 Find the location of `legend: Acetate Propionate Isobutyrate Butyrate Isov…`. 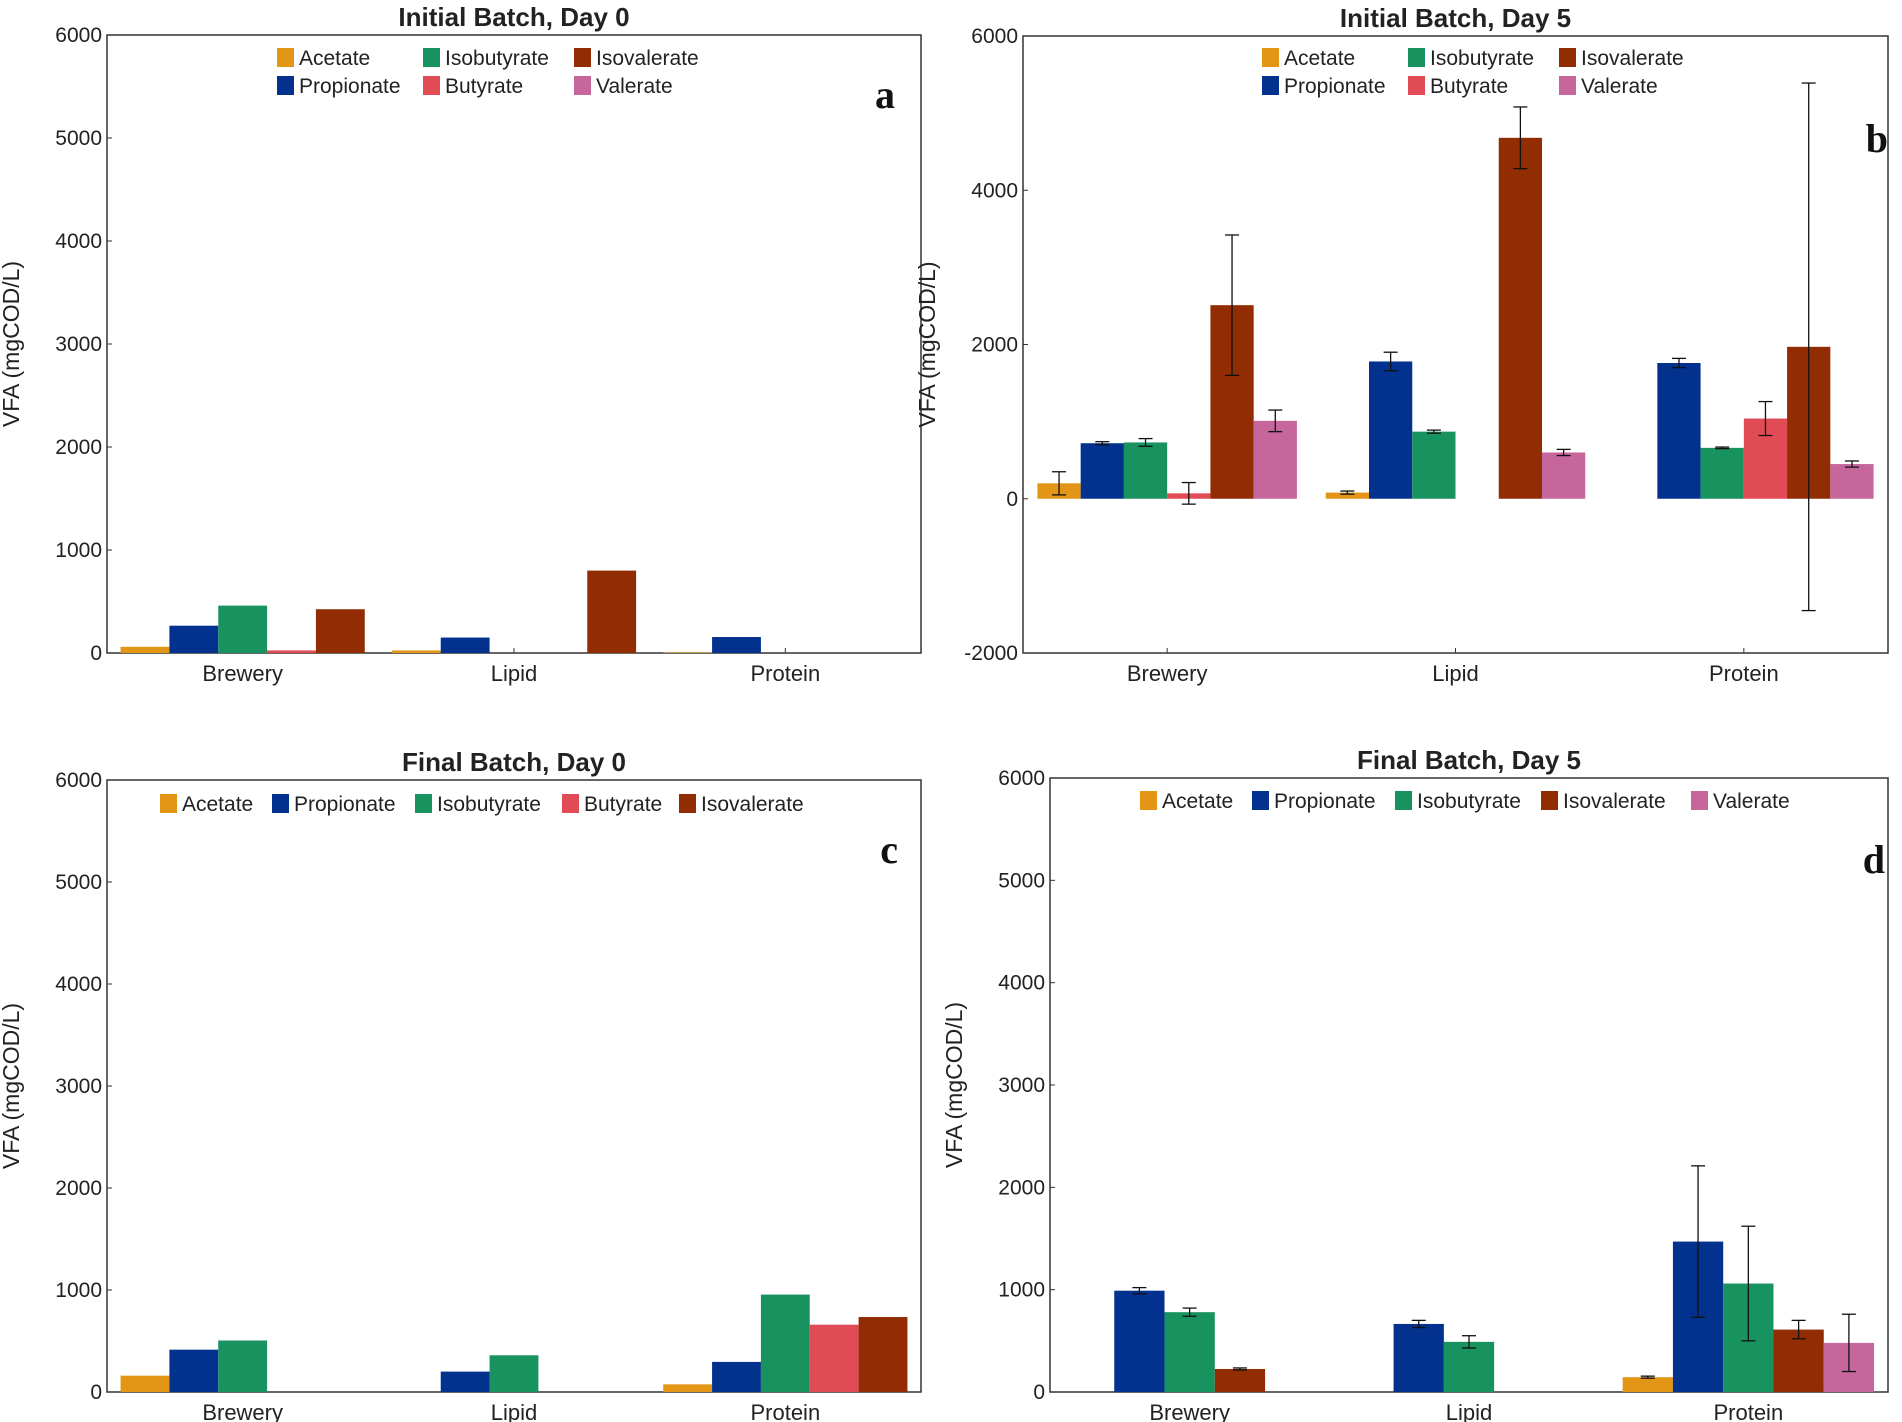

legend: Acetate Propionate Isobutyrate Butyrate Isov… is located at coordinates (482, 804).